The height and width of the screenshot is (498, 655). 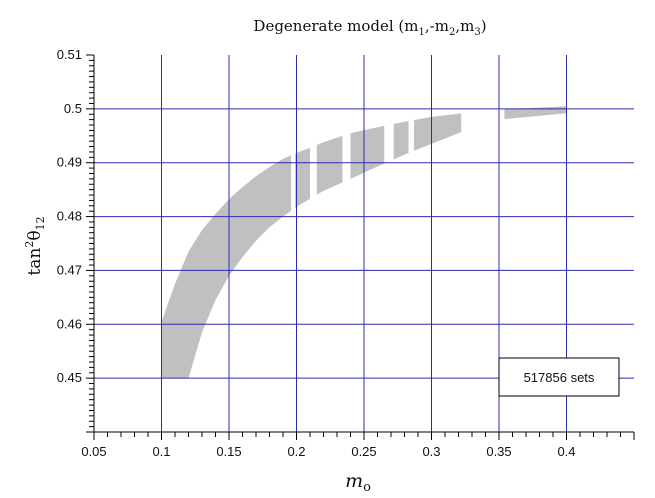 I want to click on chart-title-sub-2: 2, so click(x=452, y=32).